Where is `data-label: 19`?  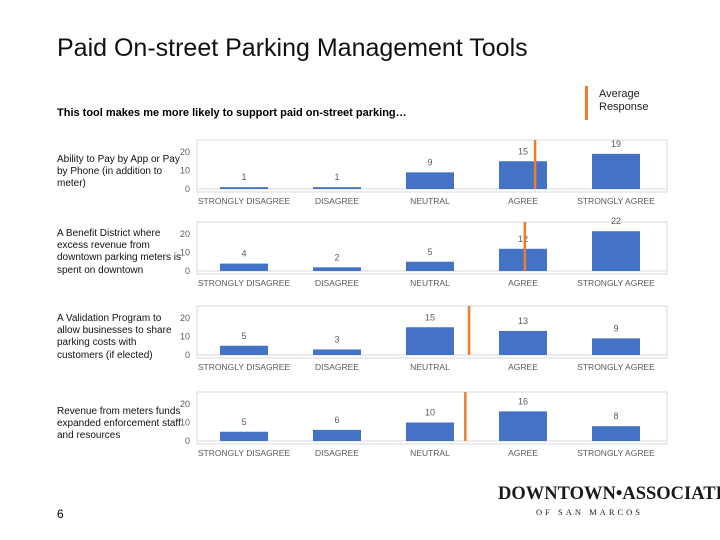 data-label: 19 is located at coordinates (616, 144).